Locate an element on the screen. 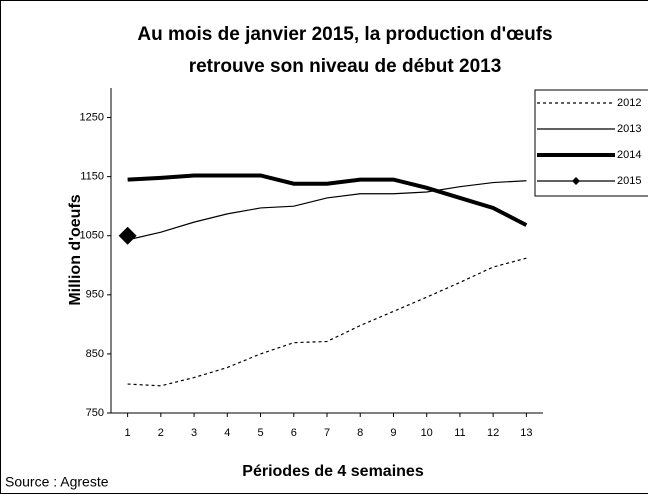 The image size is (648, 495). x-tick-label: 7 is located at coordinates (327, 433).